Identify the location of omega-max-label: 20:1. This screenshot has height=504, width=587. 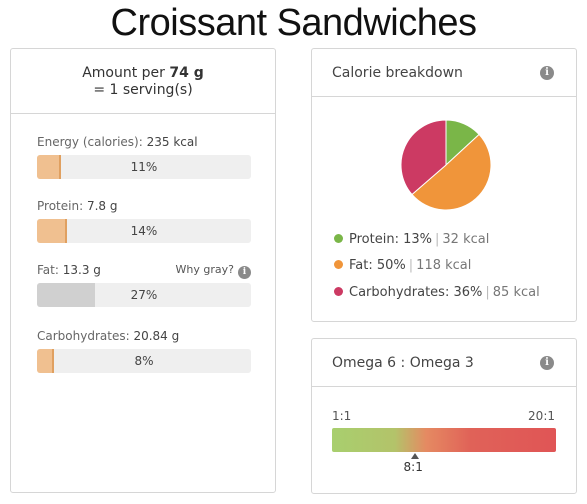
(541, 416).